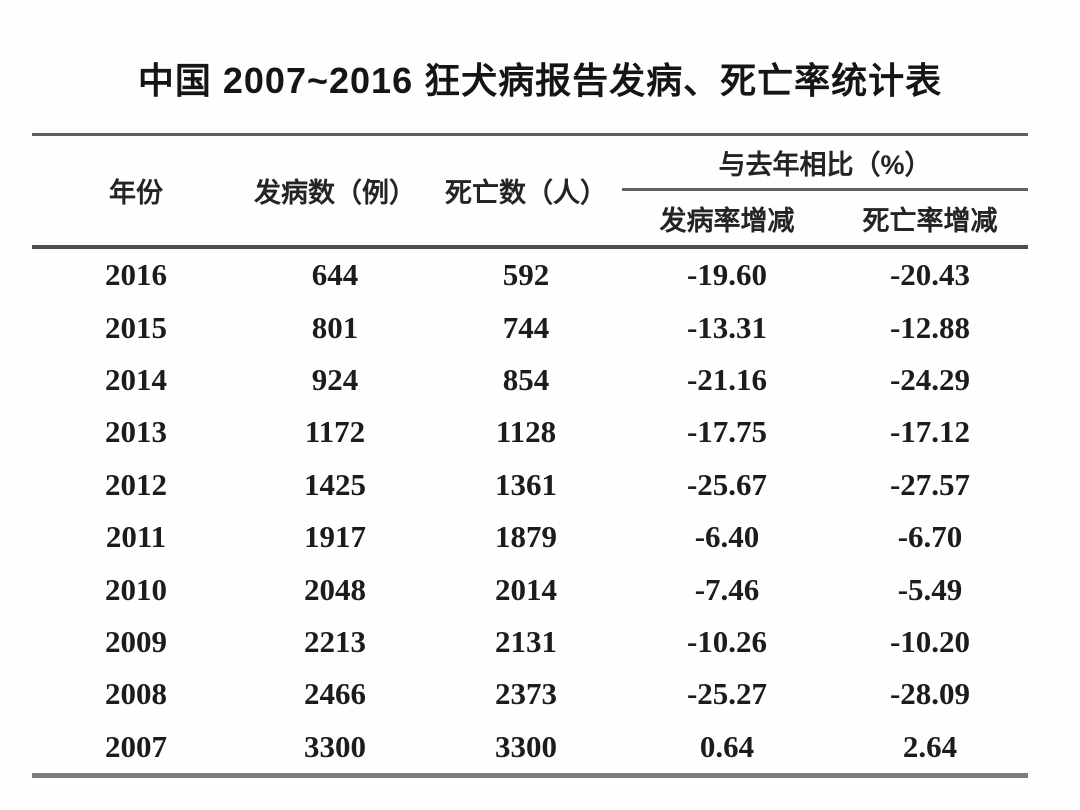 This screenshot has width=1080, height=810. What do you see at coordinates (825, 163) in the screenshot?
I see `header-vs-last-year-group: 与去年相比（%）` at bounding box center [825, 163].